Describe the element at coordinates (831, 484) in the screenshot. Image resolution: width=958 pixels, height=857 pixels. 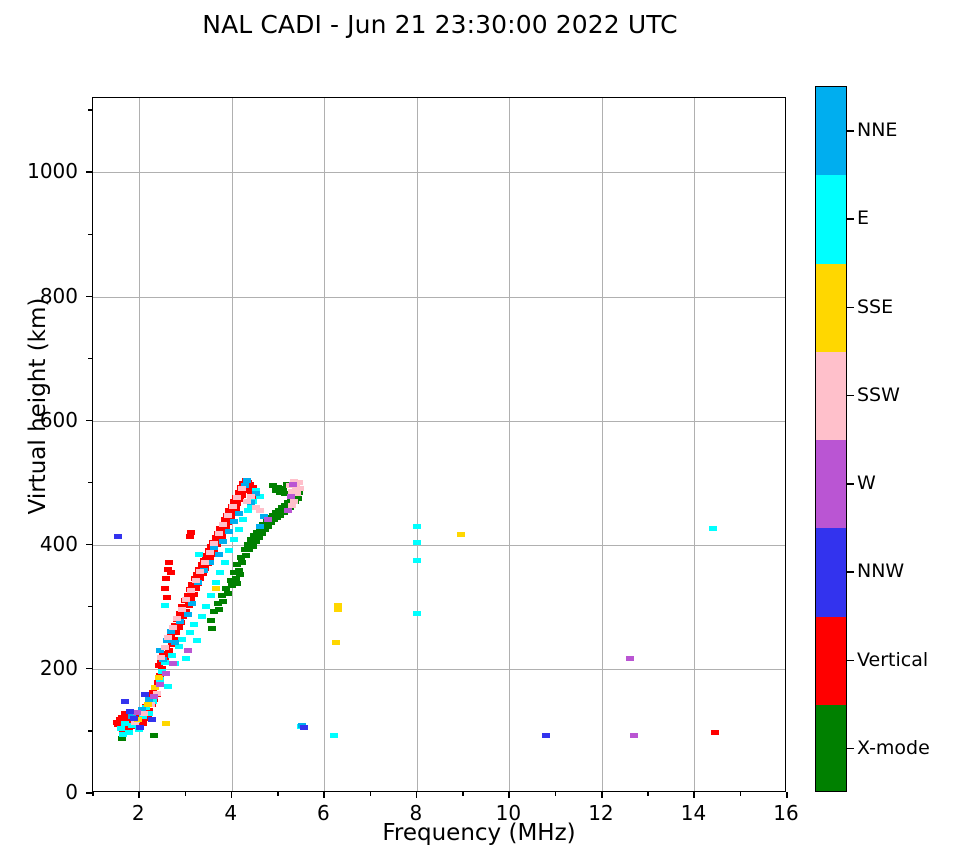
I see `colorbar-segment-w` at that location.